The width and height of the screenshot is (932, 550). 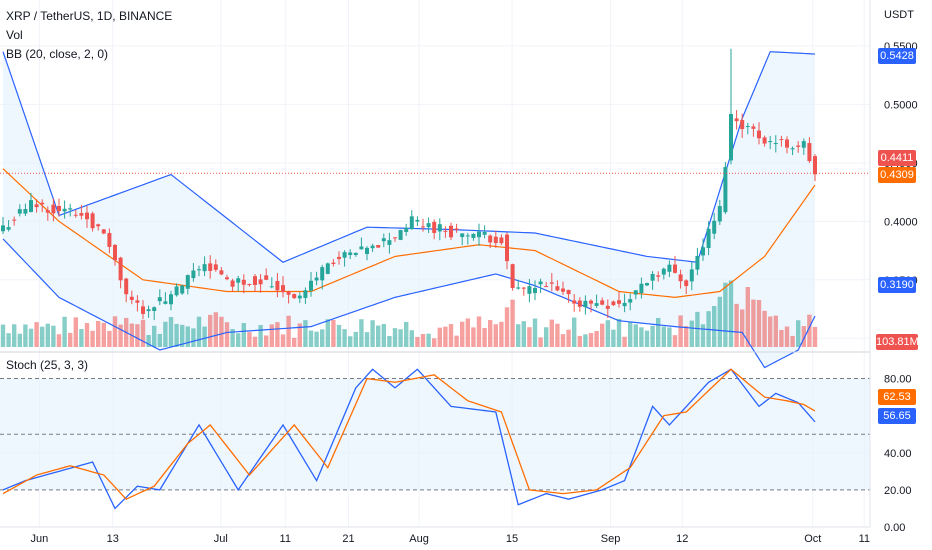 I want to click on volume-legend: Vol, so click(x=14, y=35).